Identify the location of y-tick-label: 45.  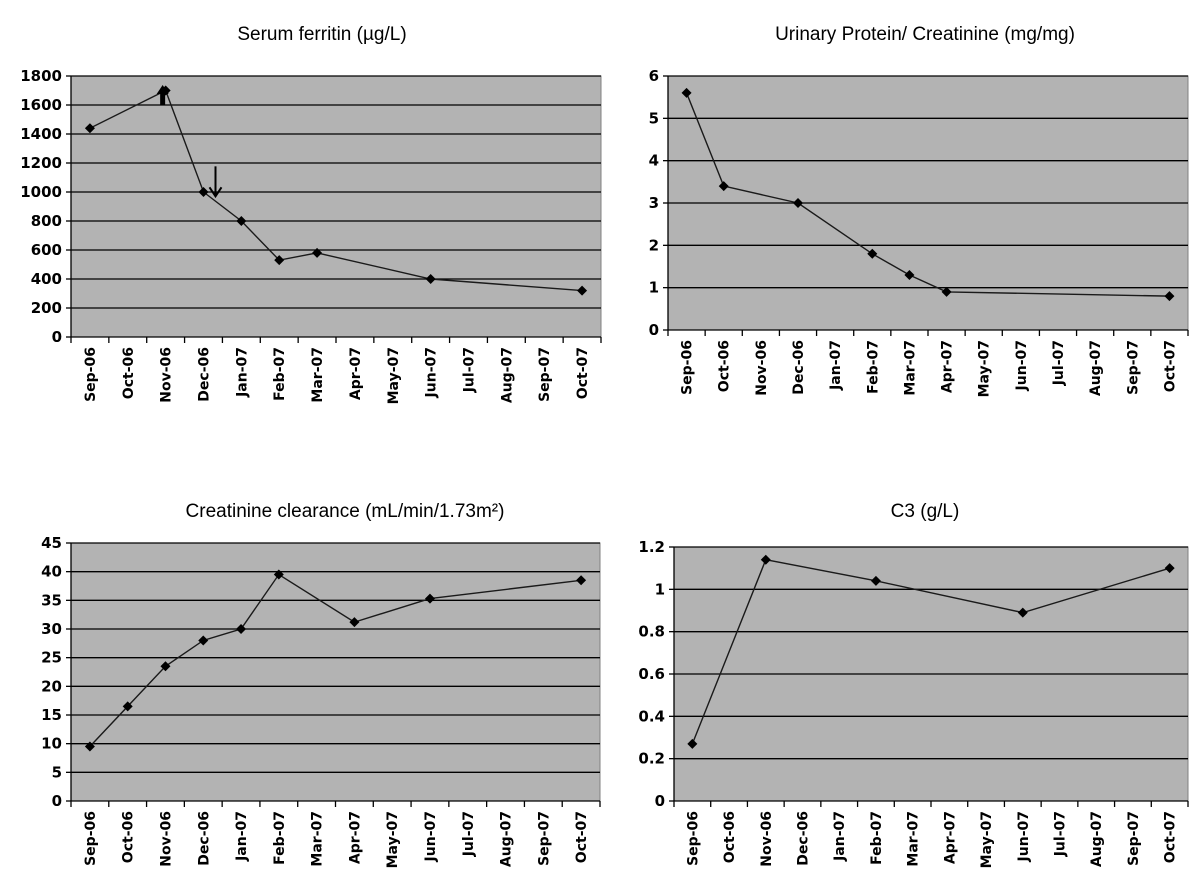
(51, 543).